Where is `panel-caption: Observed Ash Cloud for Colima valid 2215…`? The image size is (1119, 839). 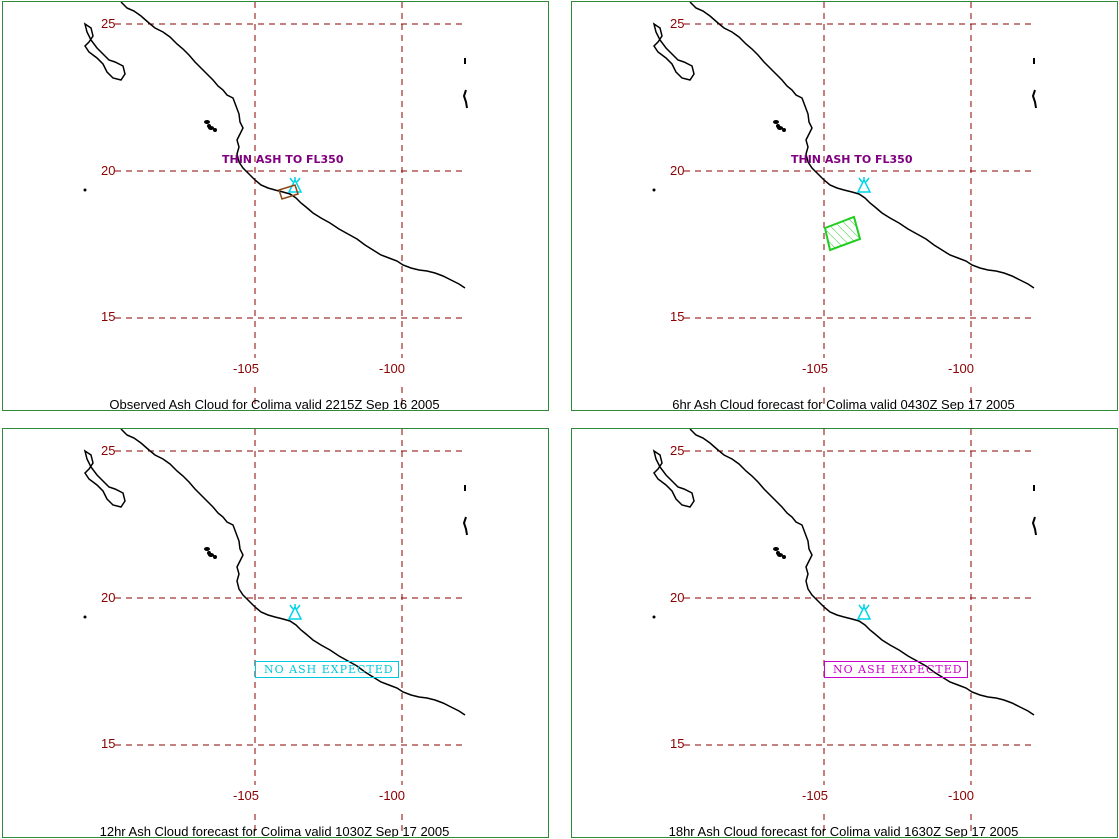
panel-caption: Observed Ash Cloud for Colima valid 2215… is located at coordinates (274, 404).